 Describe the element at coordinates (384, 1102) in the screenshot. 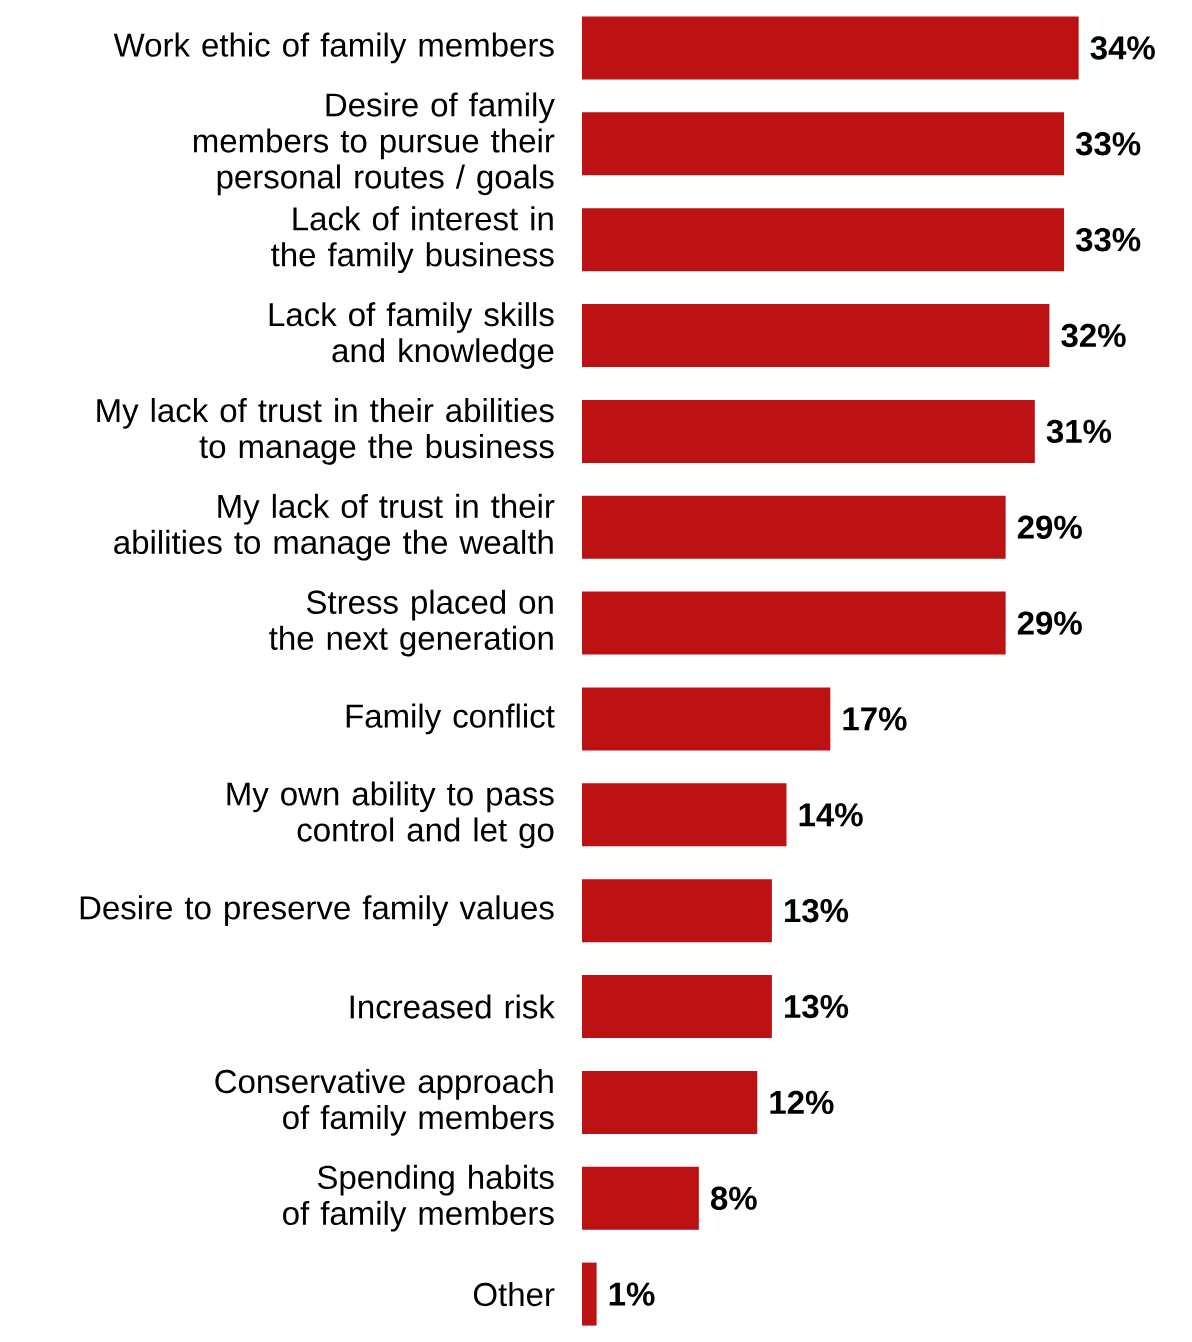

I see `y-tick-label: Conservative approach of family members` at that location.